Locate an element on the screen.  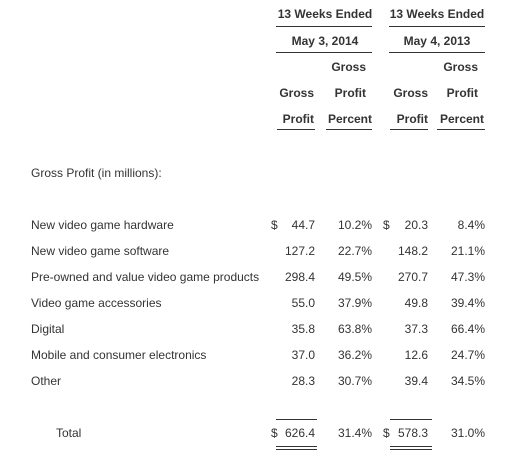
gross-profit-2014: 127.2 is located at coordinates (299, 251).